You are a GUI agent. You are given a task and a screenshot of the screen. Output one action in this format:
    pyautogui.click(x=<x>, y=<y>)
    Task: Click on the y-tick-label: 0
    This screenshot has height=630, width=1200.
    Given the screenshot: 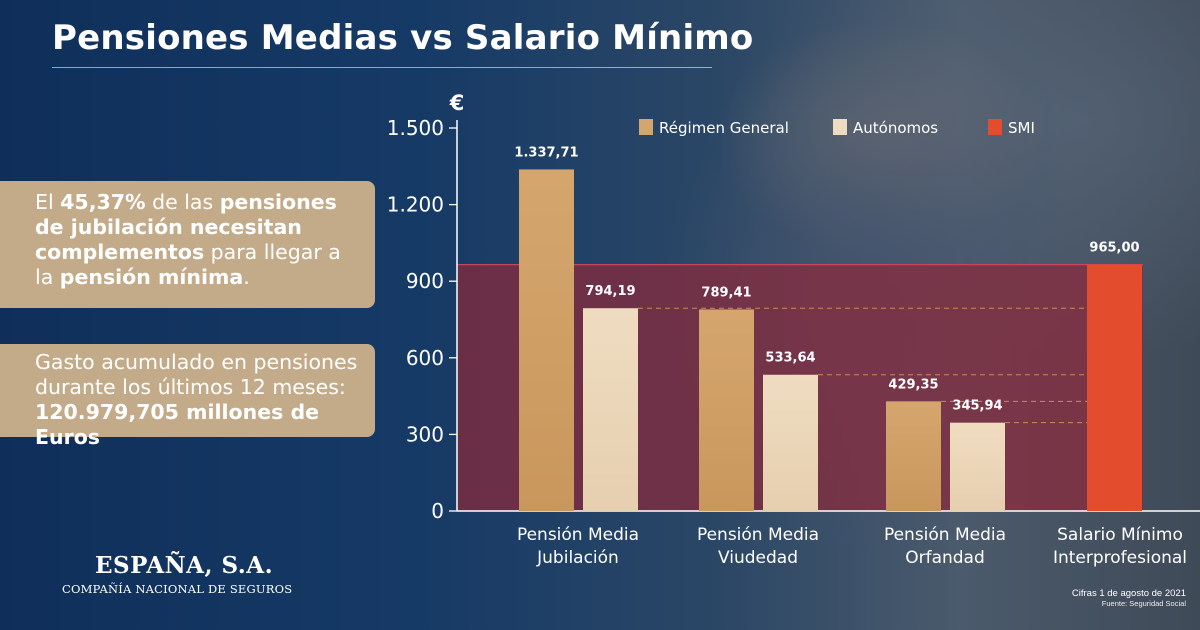 What is the action you would take?
    pyautogui.click(x=437, y=511)
    